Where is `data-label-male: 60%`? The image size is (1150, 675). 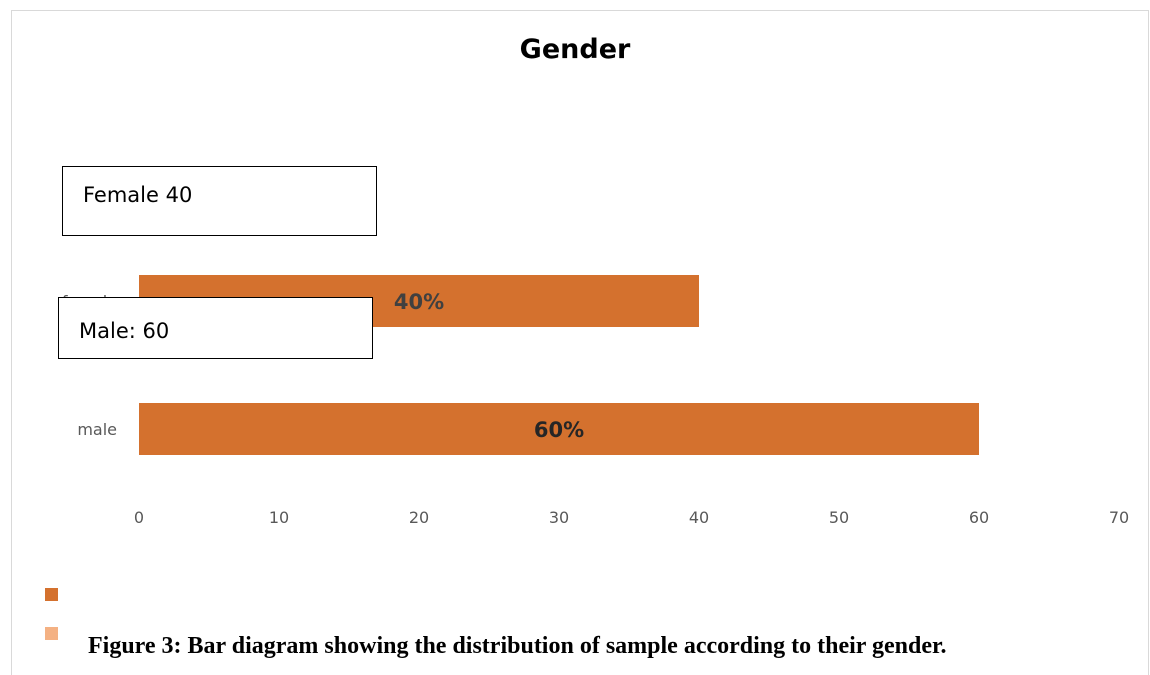 data-label-male: 60% is located at coordinates (559, 430).